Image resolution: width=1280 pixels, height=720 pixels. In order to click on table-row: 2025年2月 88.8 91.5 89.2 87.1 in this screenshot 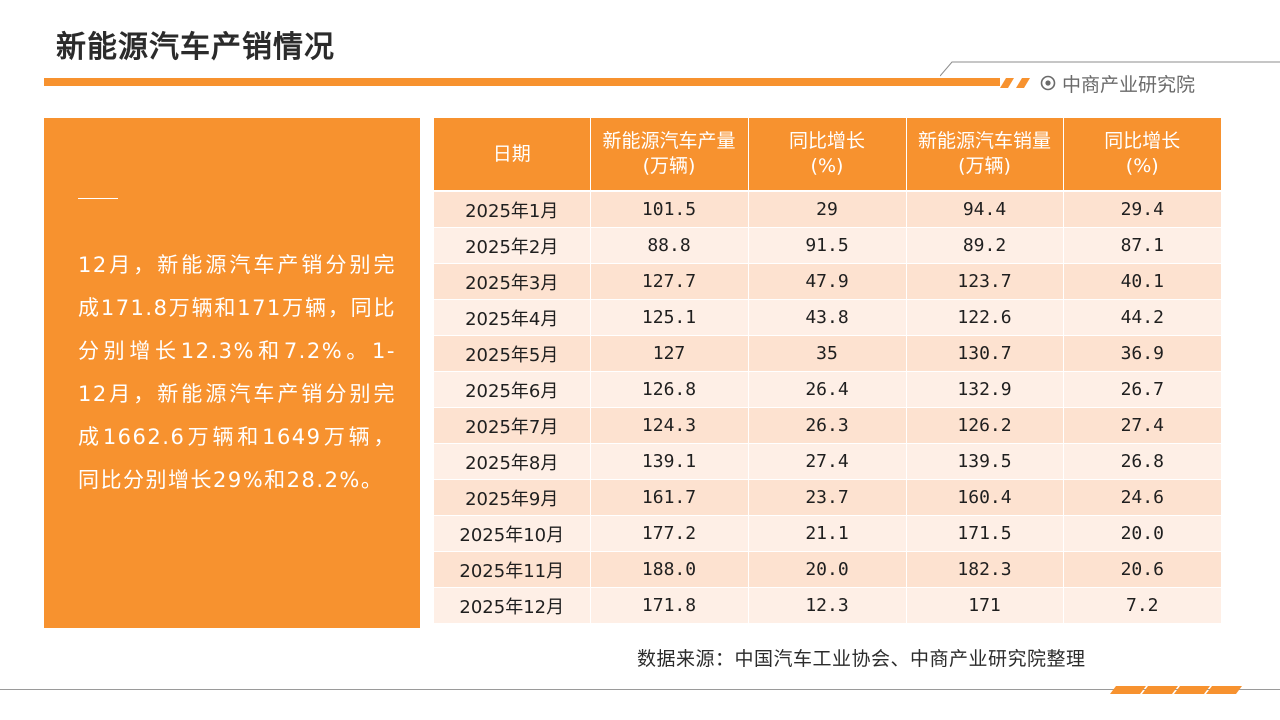, I will do `click(827, 245)`.